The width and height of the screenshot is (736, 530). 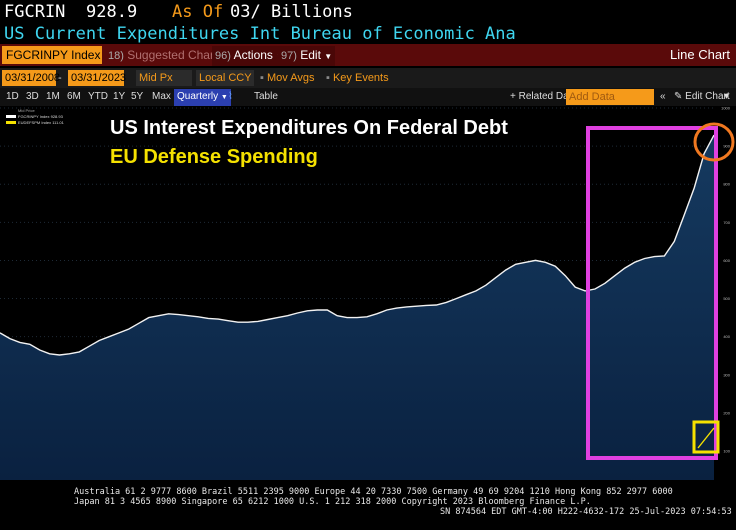 I want to click on eu-defense-line, so click(x=706, y=438).